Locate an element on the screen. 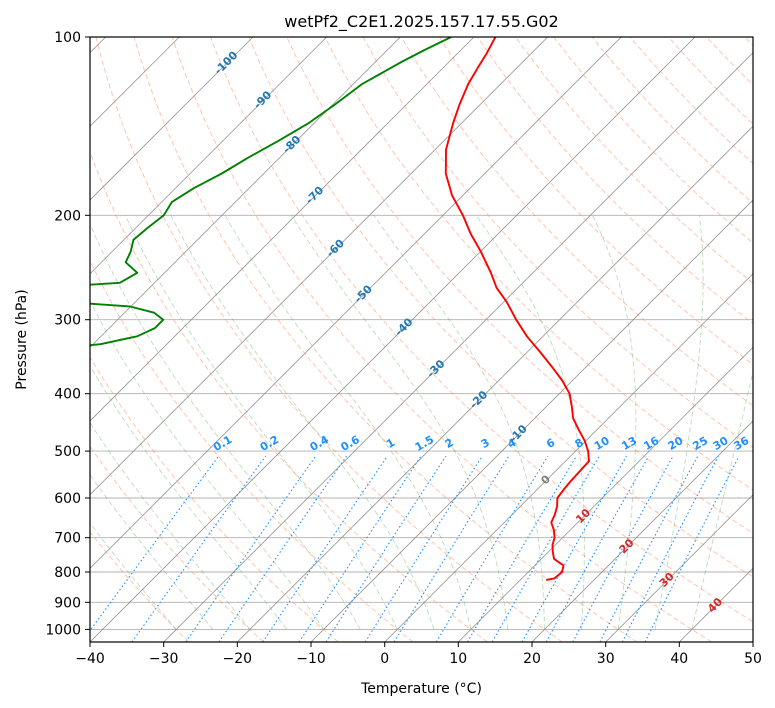  isotherm-label: -20 is located at coordinates (478, 399).